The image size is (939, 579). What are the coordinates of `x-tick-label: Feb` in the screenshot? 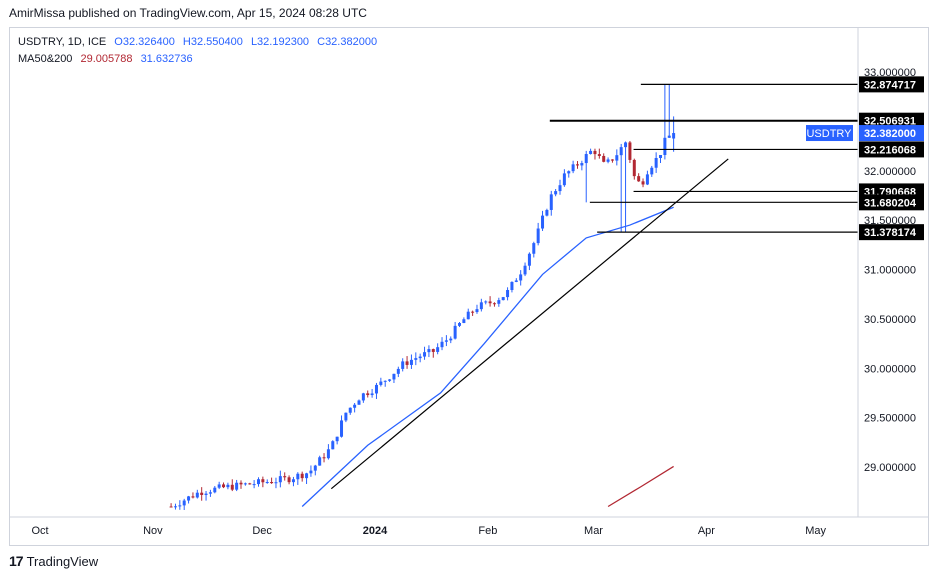 It's located at (487, 531).